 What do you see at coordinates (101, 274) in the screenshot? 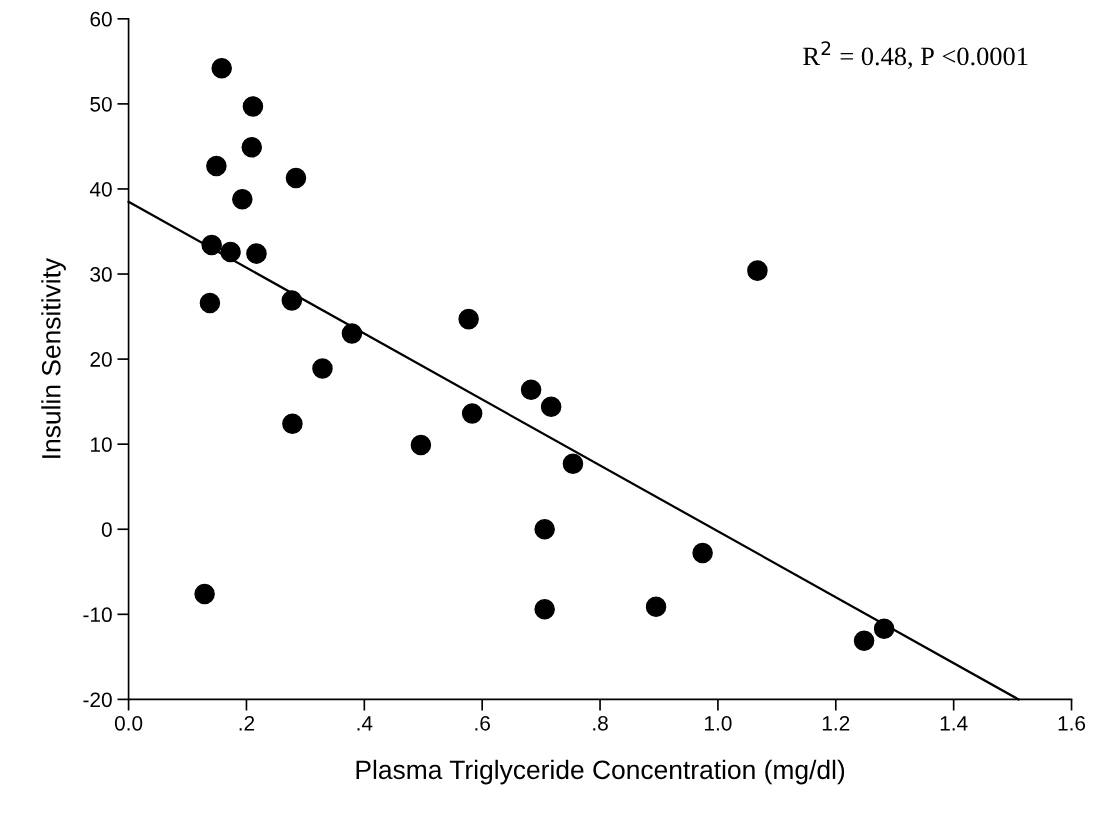
I see `y-tick-label: 30` at bounding box center [101, 274].